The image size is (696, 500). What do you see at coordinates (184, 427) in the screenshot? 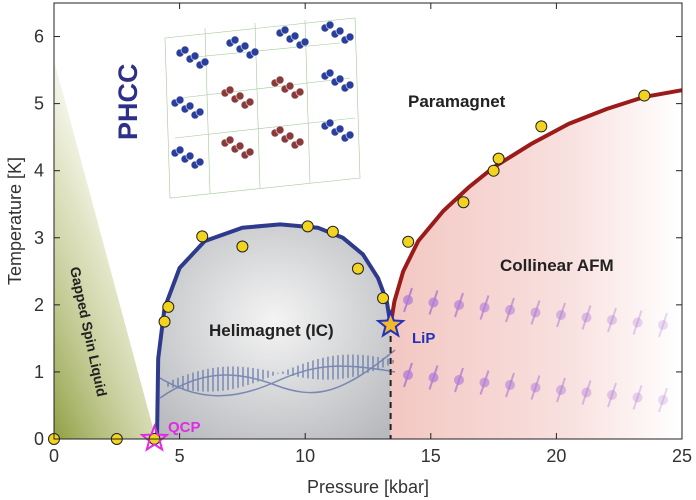
I see `qcp-label: QCP` at bounding box center [184, 427].